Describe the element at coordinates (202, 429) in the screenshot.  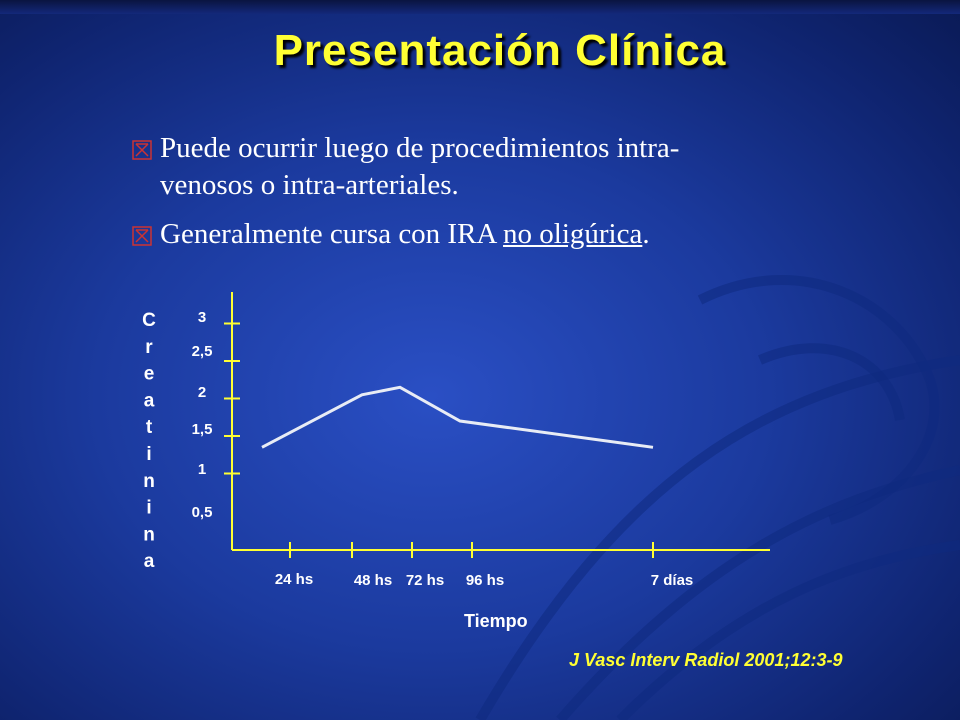
I see `y-tick-label: 1,5` at that location.